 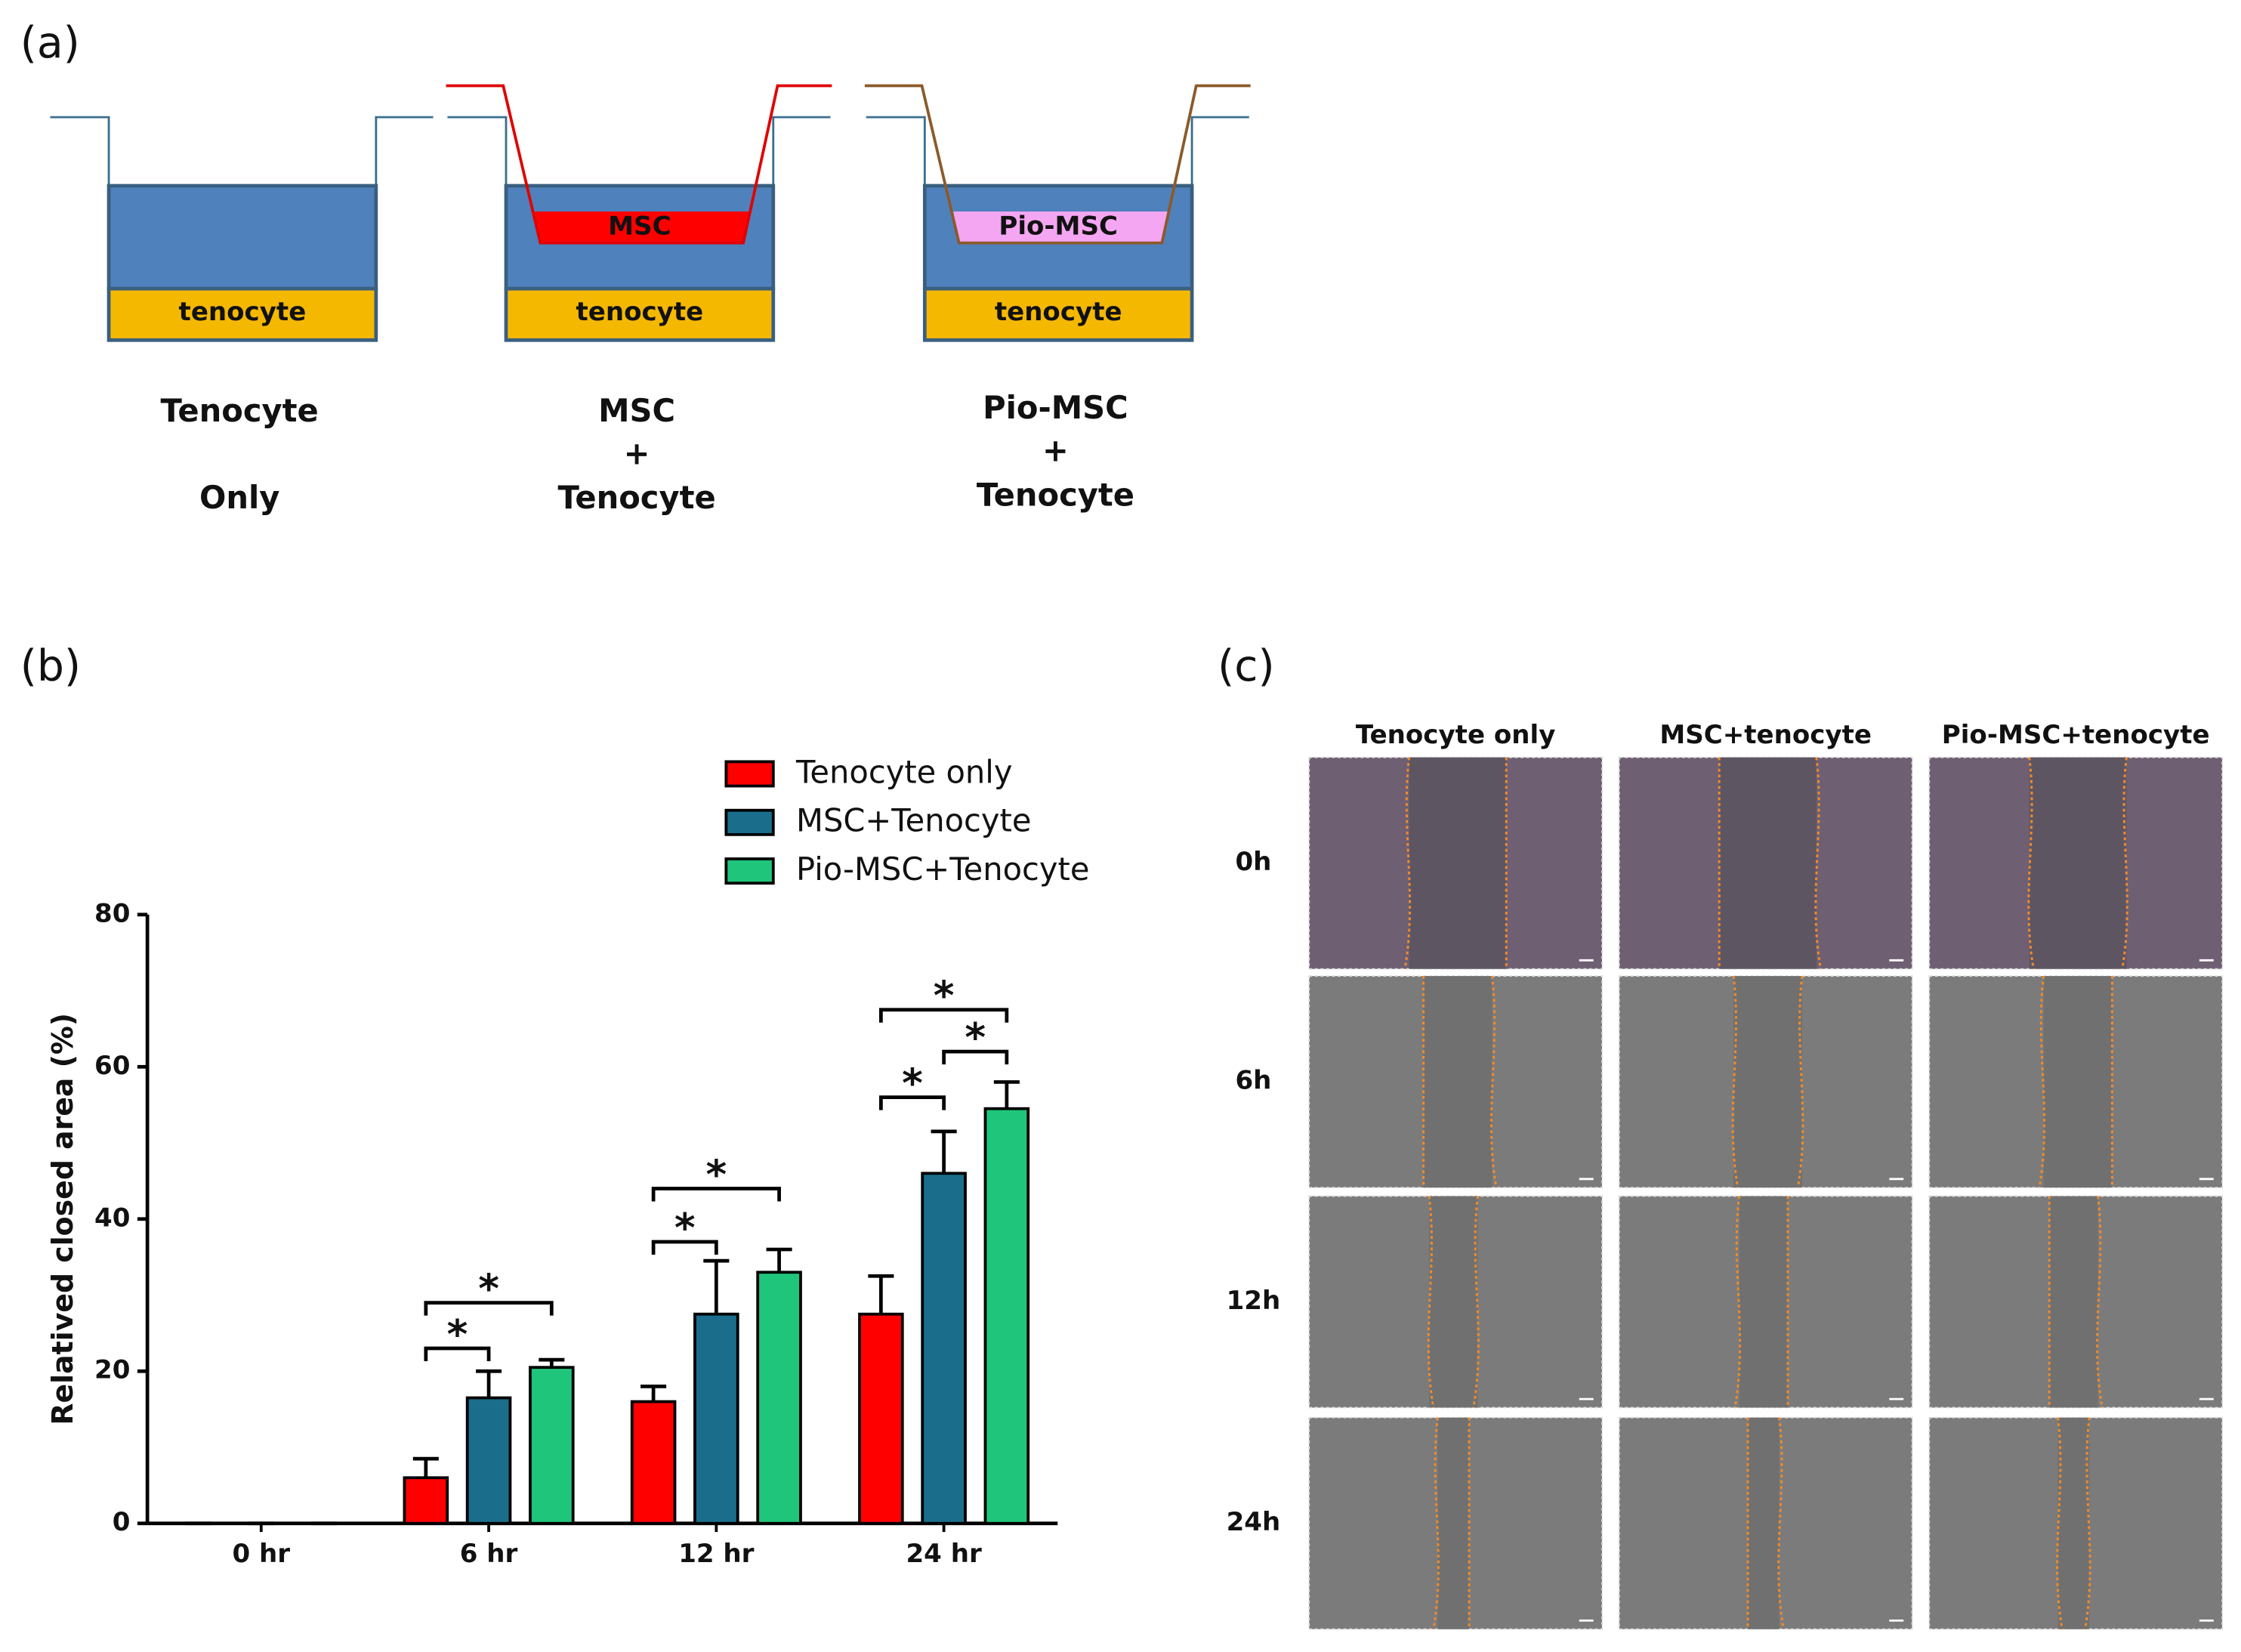 I want to click on row-label: 6h, so click(x=1253, y=1081).